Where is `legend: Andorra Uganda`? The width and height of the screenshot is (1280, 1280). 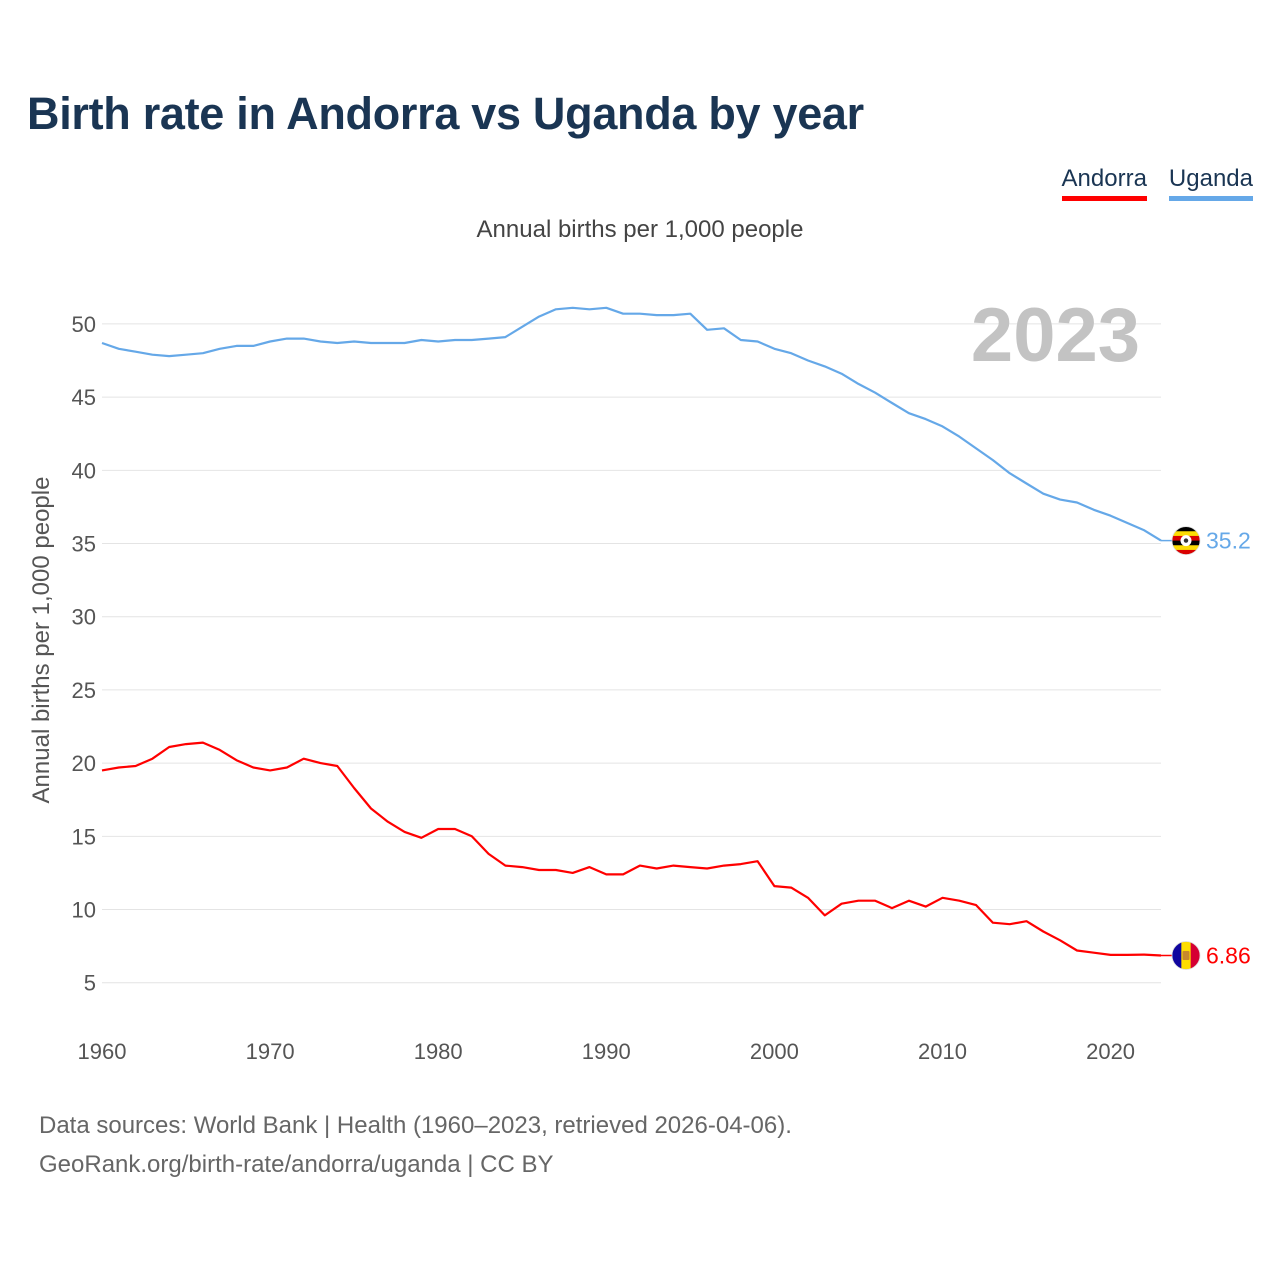 legend: Andorra Uganda is located at coordinates (1157, 183).